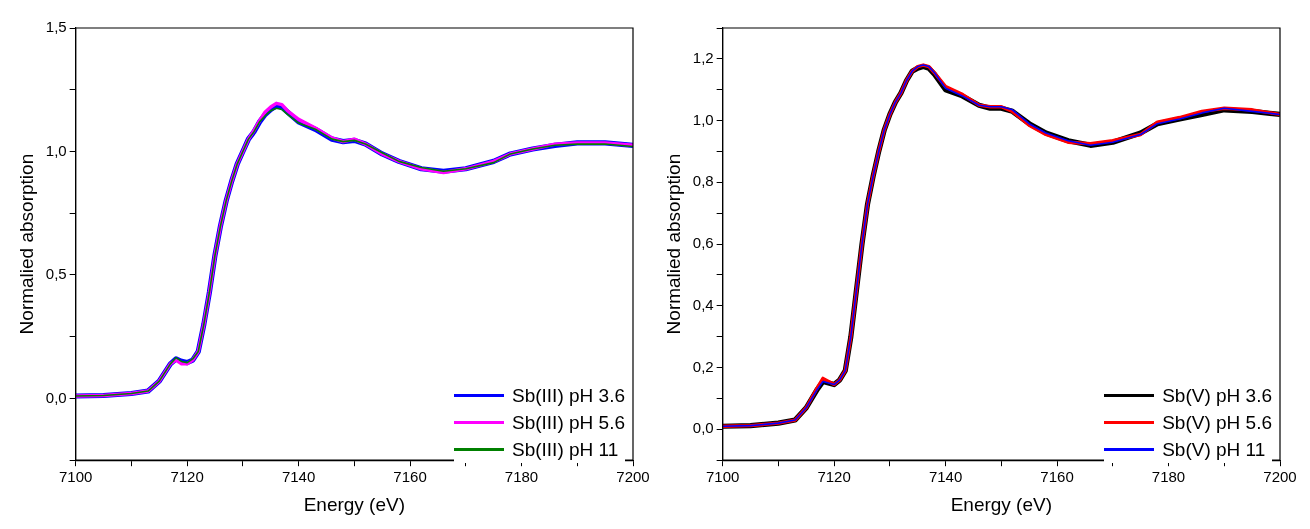  What do you see at coordinates (703, 181) in the screenshot?
I see `y-tick-label: 0,8` at bounding box center [703, 181].